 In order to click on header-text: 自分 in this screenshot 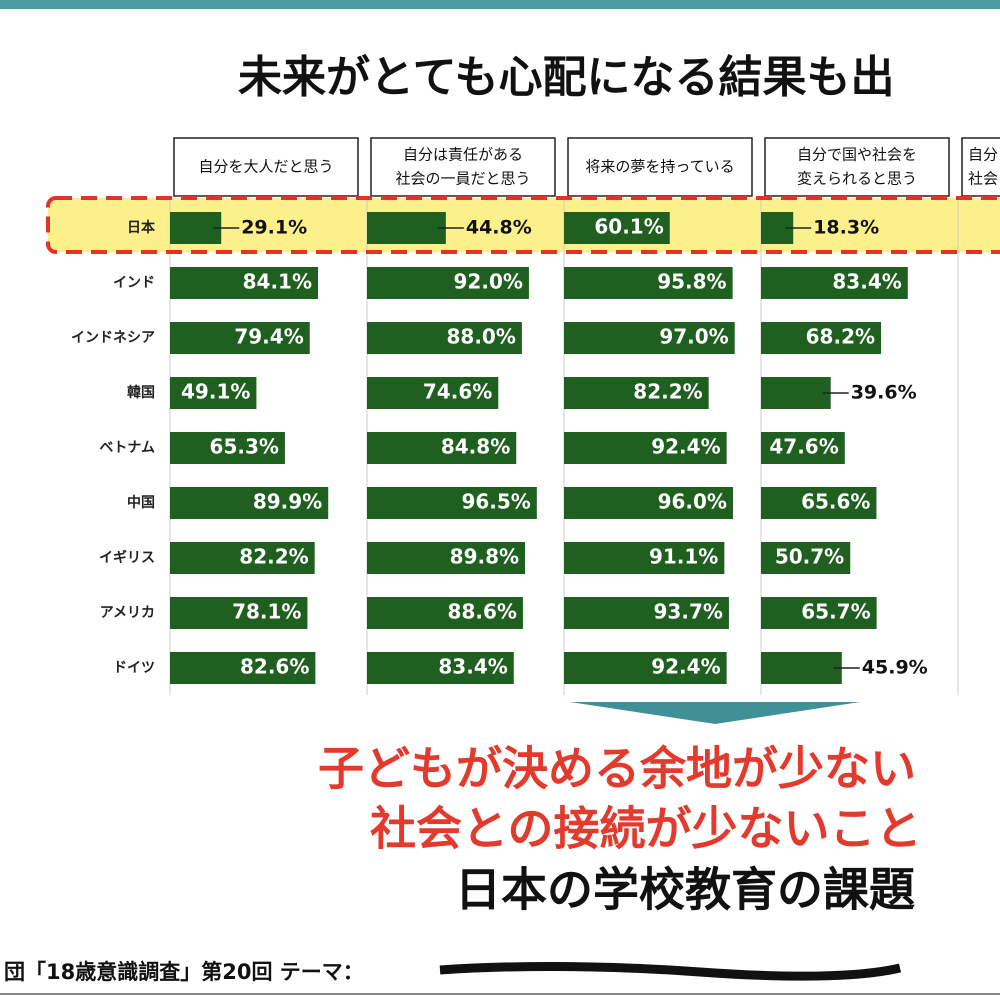, I will do `click(983, 155)`.